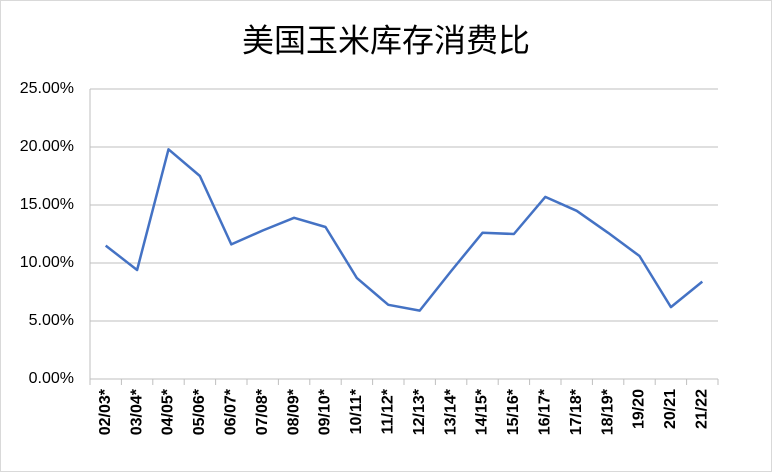  I want to click on x-tick-label: 05/06*, so click(199, 411).